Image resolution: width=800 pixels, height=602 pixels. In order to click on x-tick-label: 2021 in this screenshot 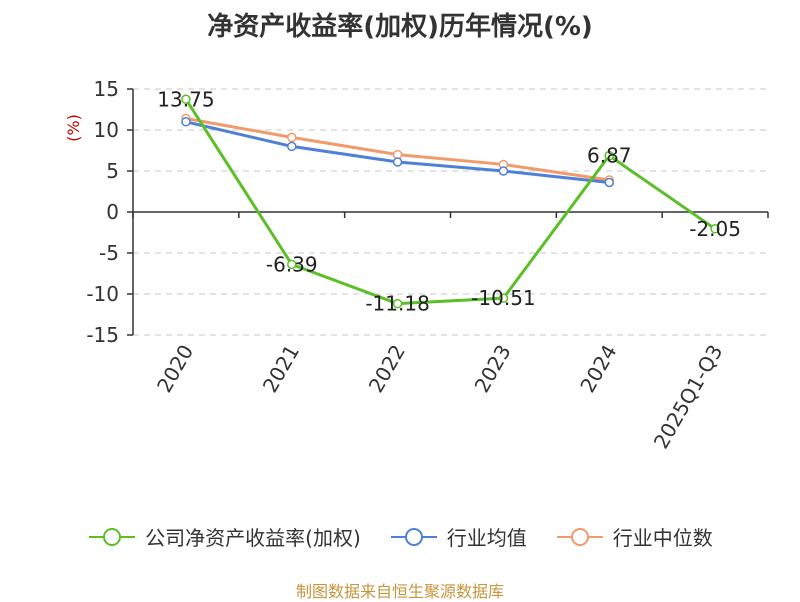, I will do `click(281, 369)`.